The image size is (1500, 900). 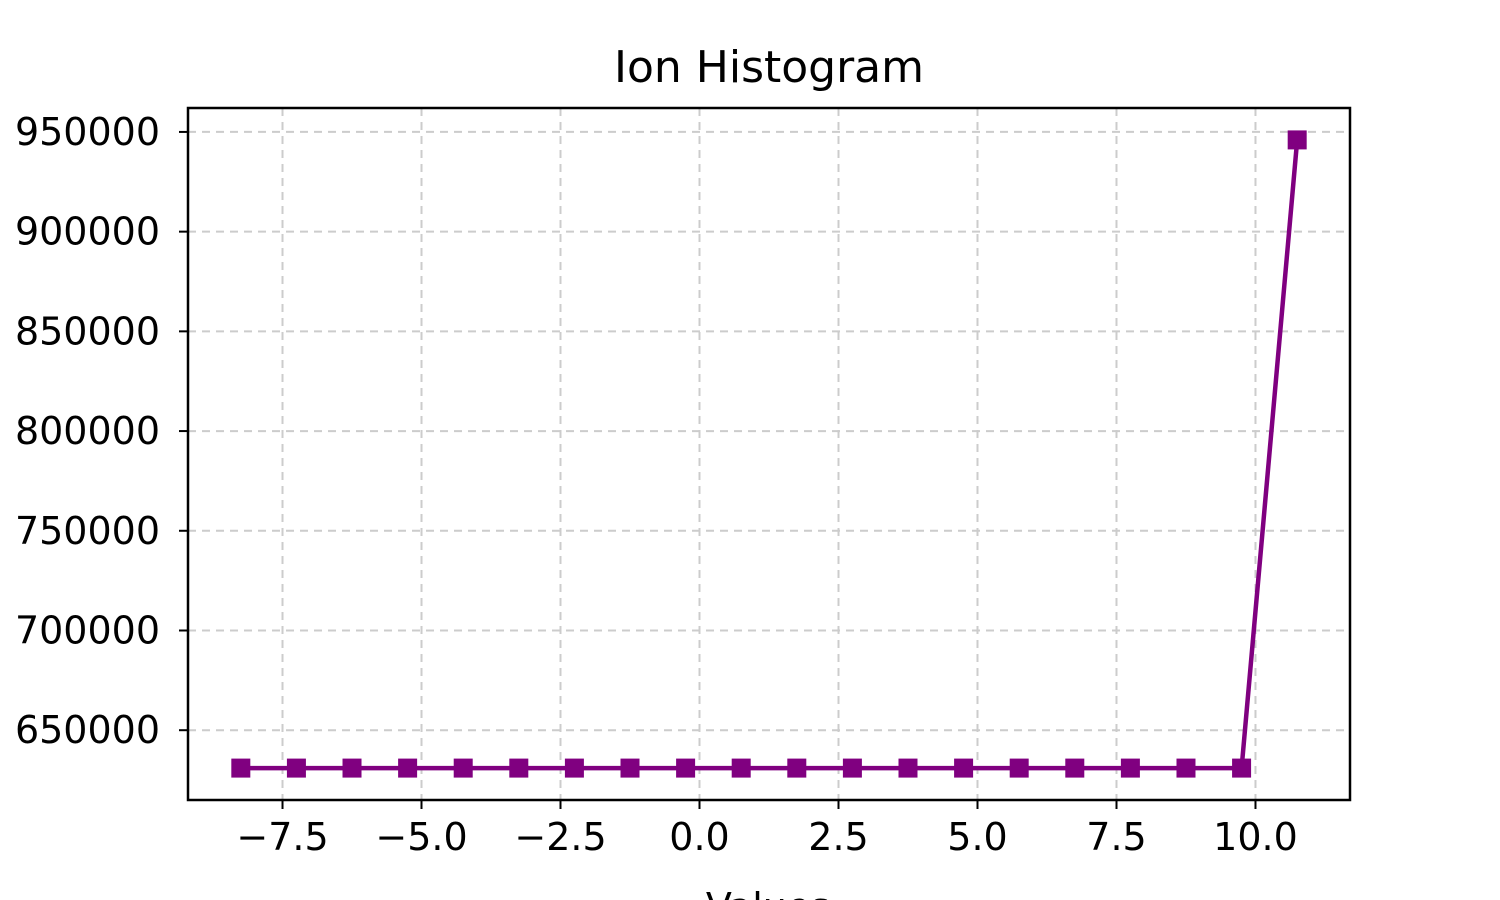 I want to click on x-tick-label: 10.0, so click(x=1255, y=837).